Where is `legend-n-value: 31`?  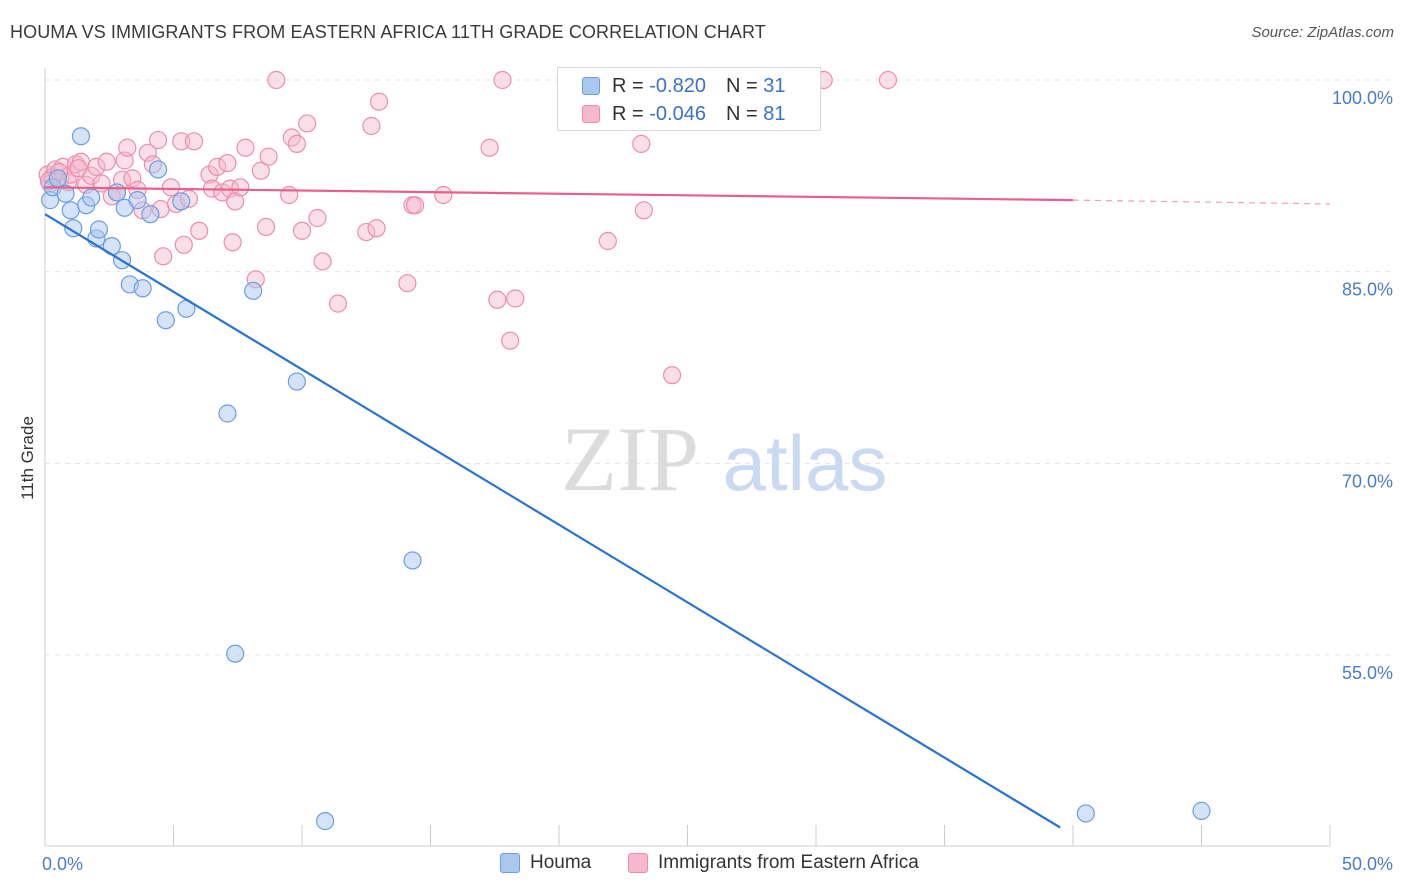 legend-n-value: 31 is located at coordinates (774, 85).